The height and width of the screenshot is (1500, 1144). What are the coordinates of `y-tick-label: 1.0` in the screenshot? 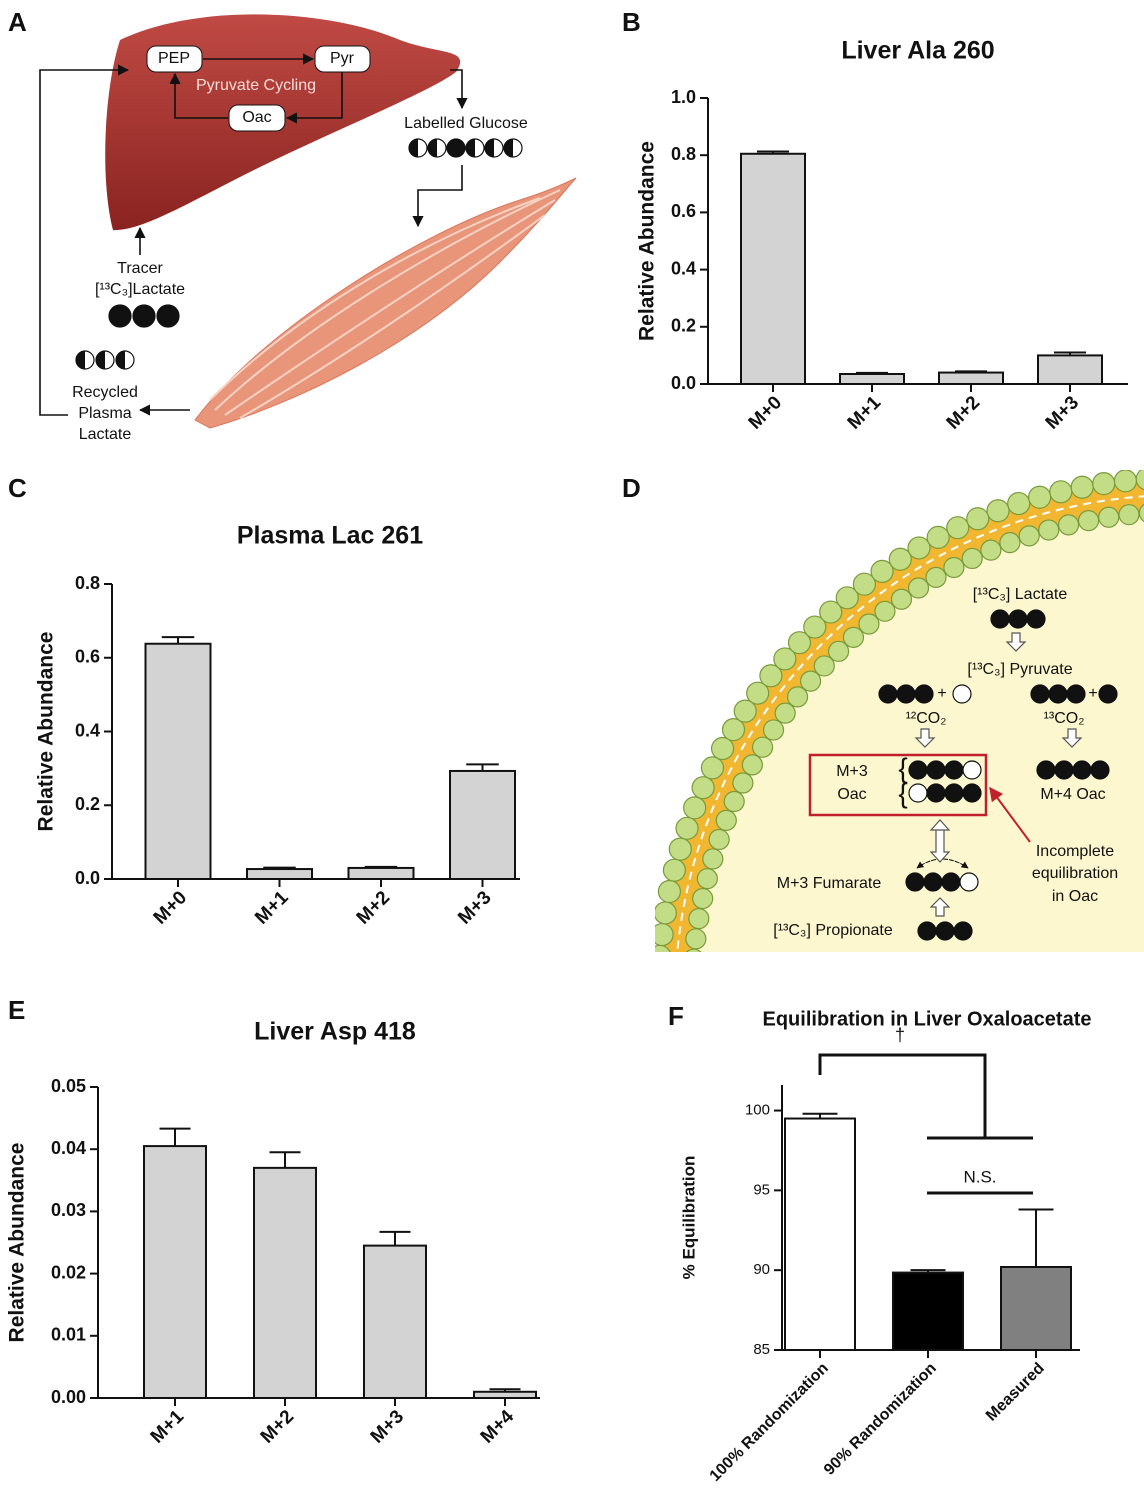 It's located at (683, 97).